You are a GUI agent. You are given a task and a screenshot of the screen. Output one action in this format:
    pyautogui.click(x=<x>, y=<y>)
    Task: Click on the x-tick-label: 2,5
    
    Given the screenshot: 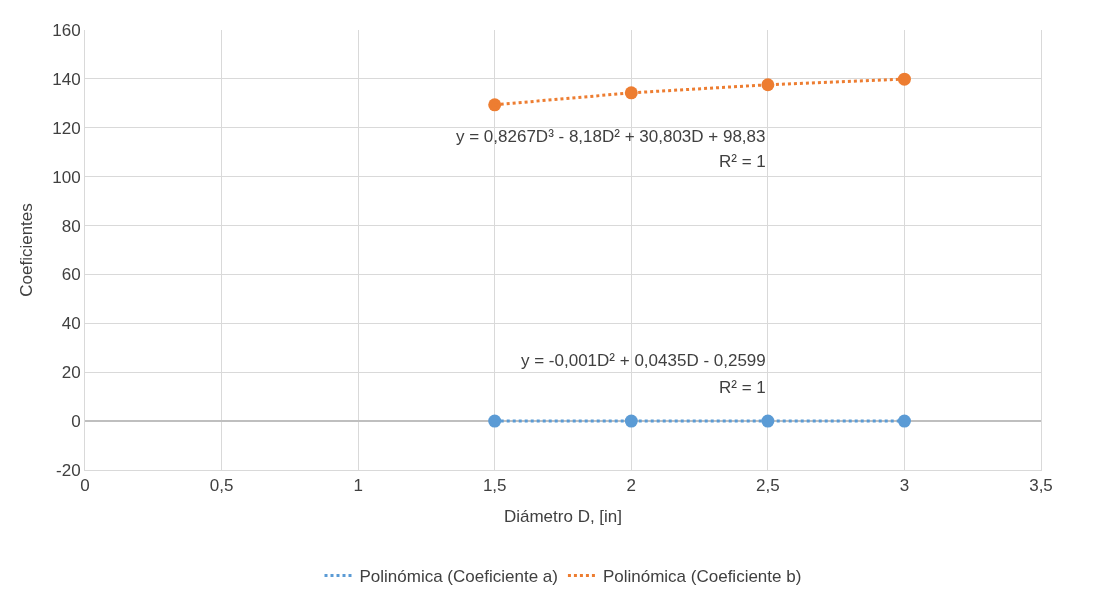 What is the action you would take?
    pyautogui.click(x=768, y=486)
    